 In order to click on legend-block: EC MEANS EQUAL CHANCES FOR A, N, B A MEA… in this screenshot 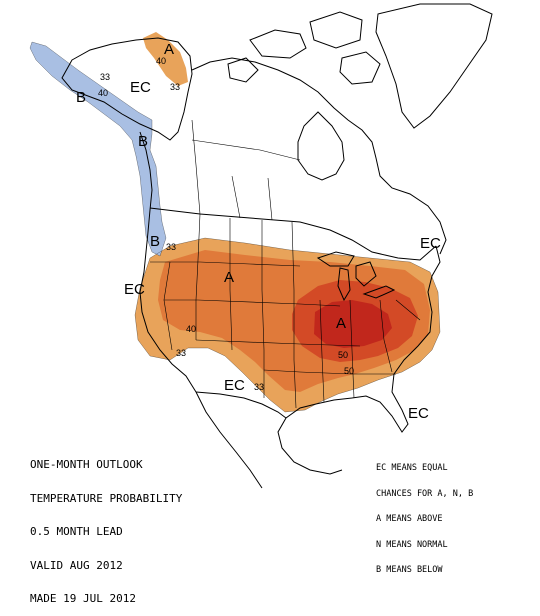, I will do `click(424, 515)`.